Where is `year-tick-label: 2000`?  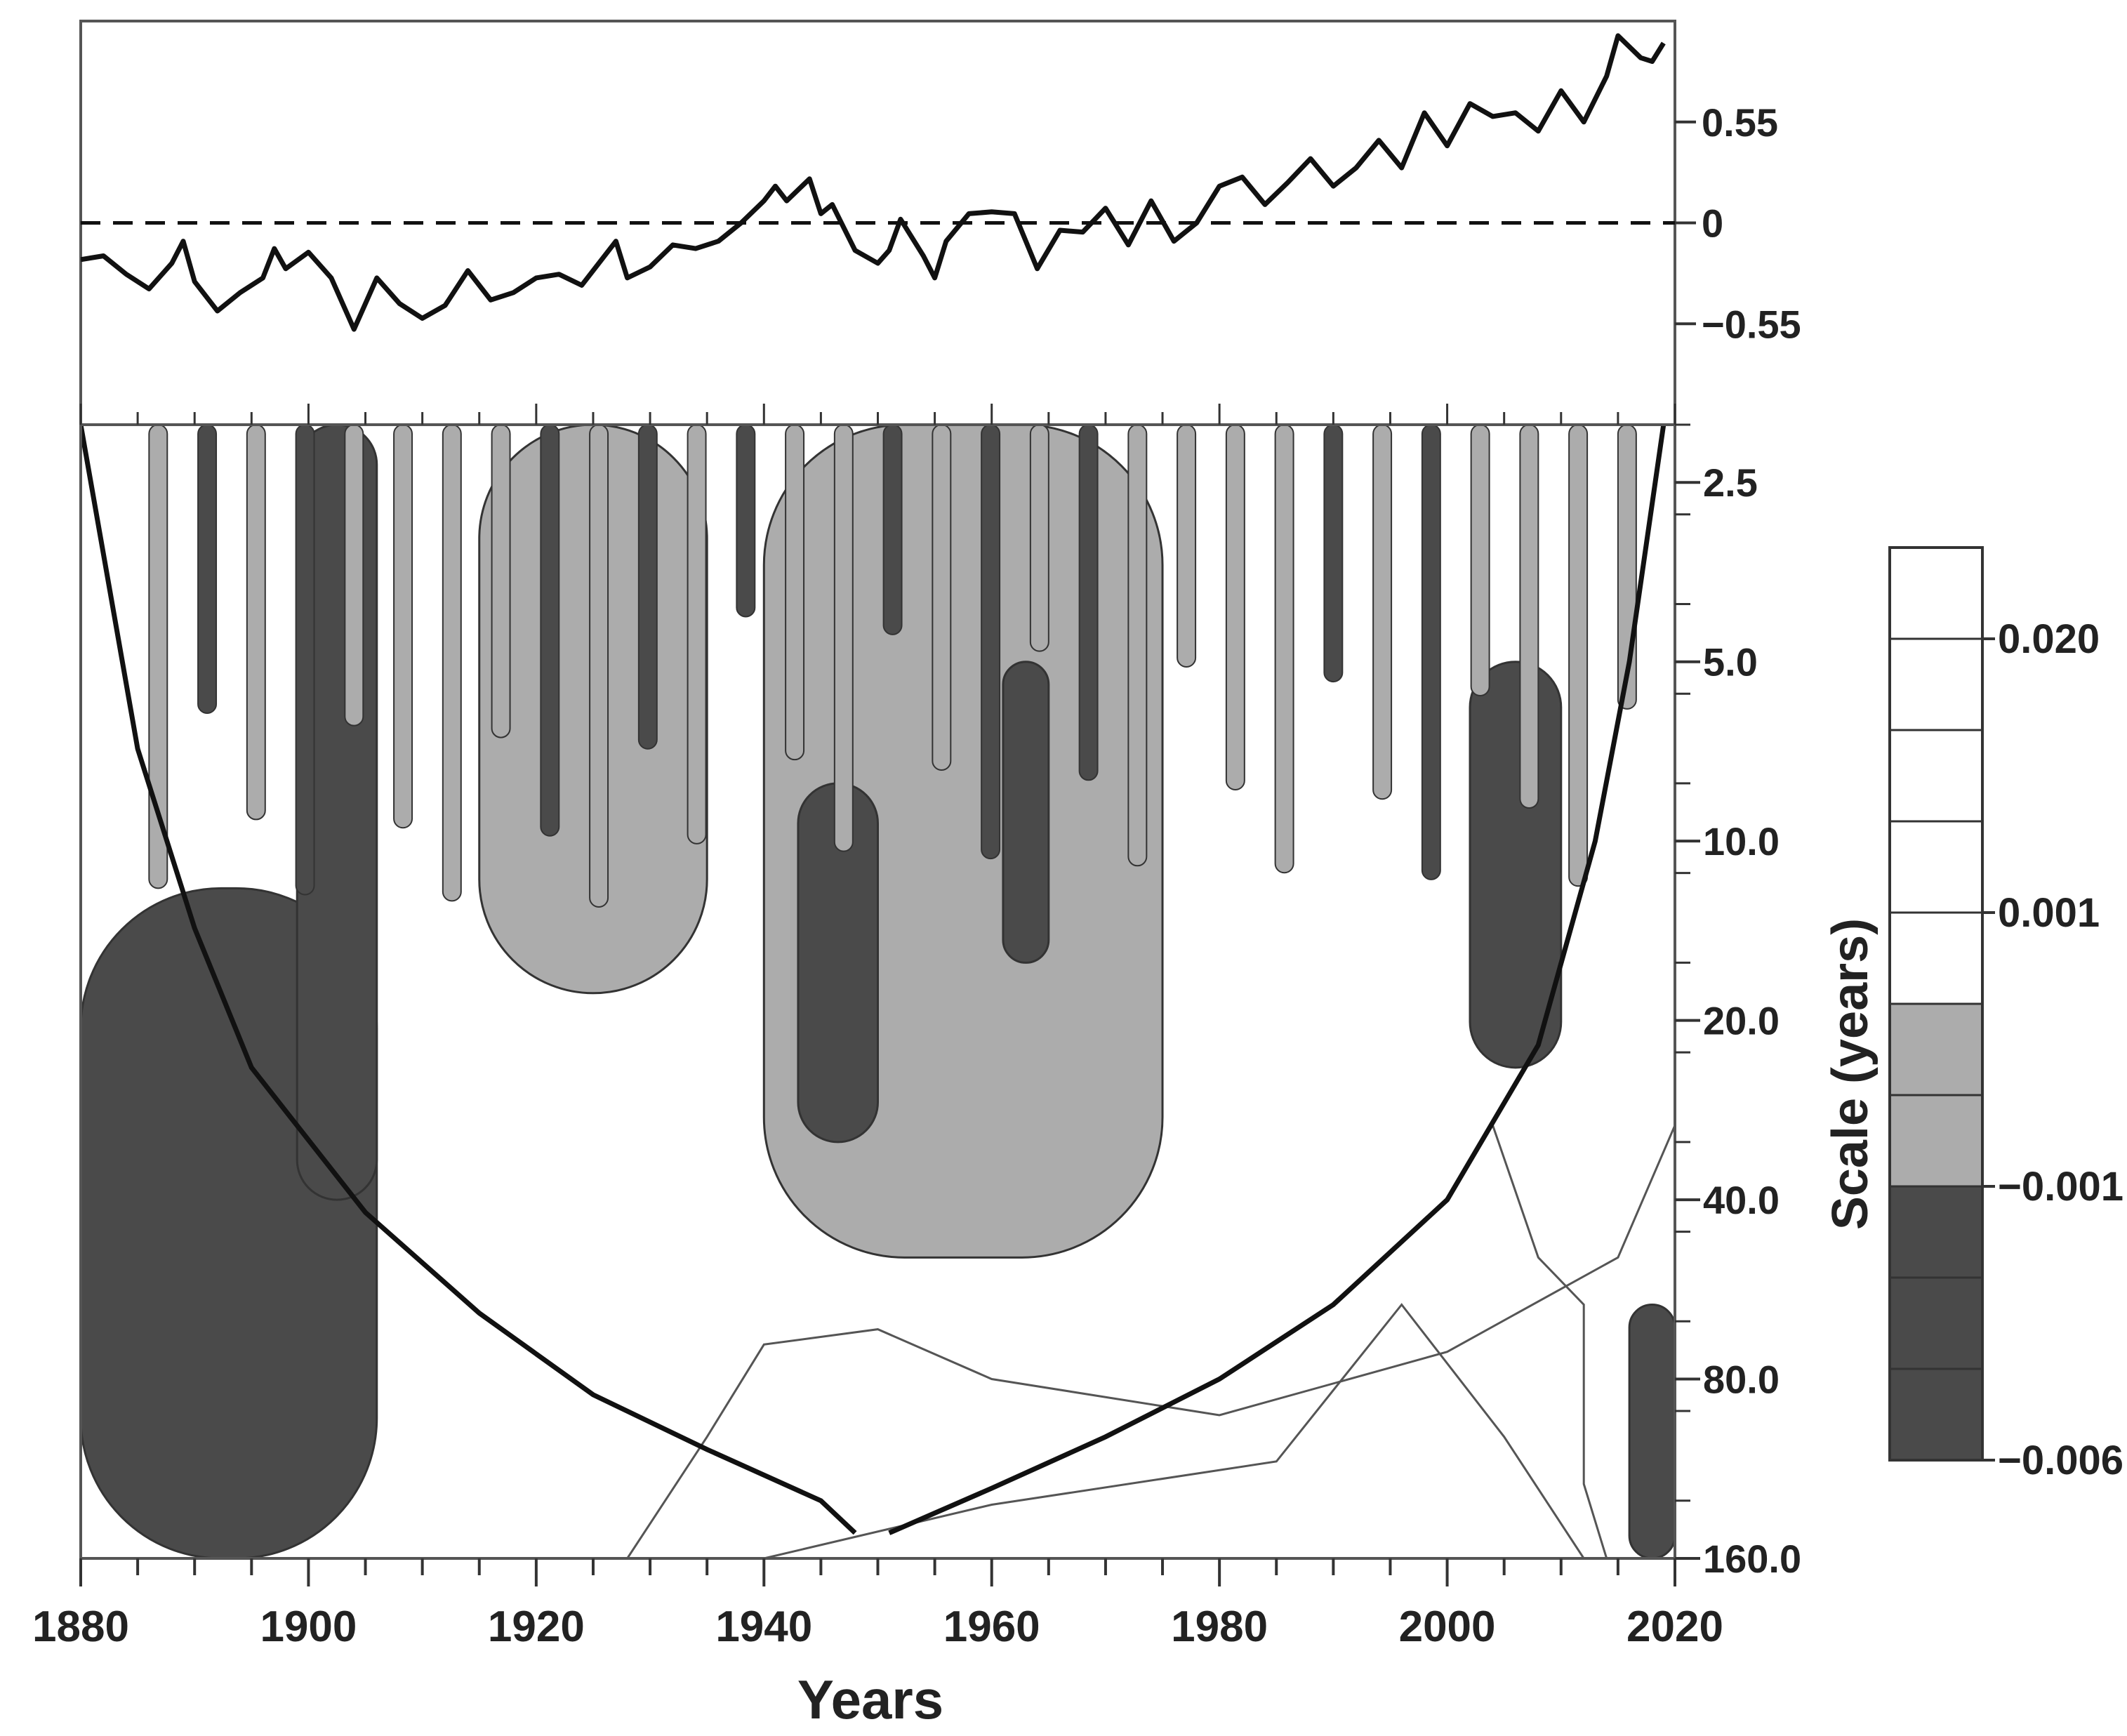 year-tick-label: 2000 is located at coordinates (1447, 1627).